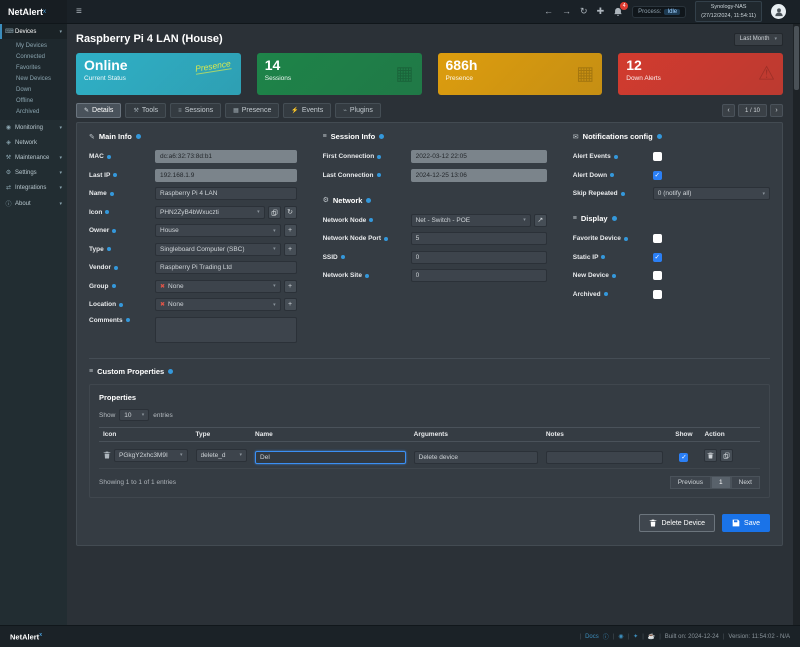  Describe the element at coordinates (728, 110) in the screenshot. I see `prev-device-button: ‹` at that location.